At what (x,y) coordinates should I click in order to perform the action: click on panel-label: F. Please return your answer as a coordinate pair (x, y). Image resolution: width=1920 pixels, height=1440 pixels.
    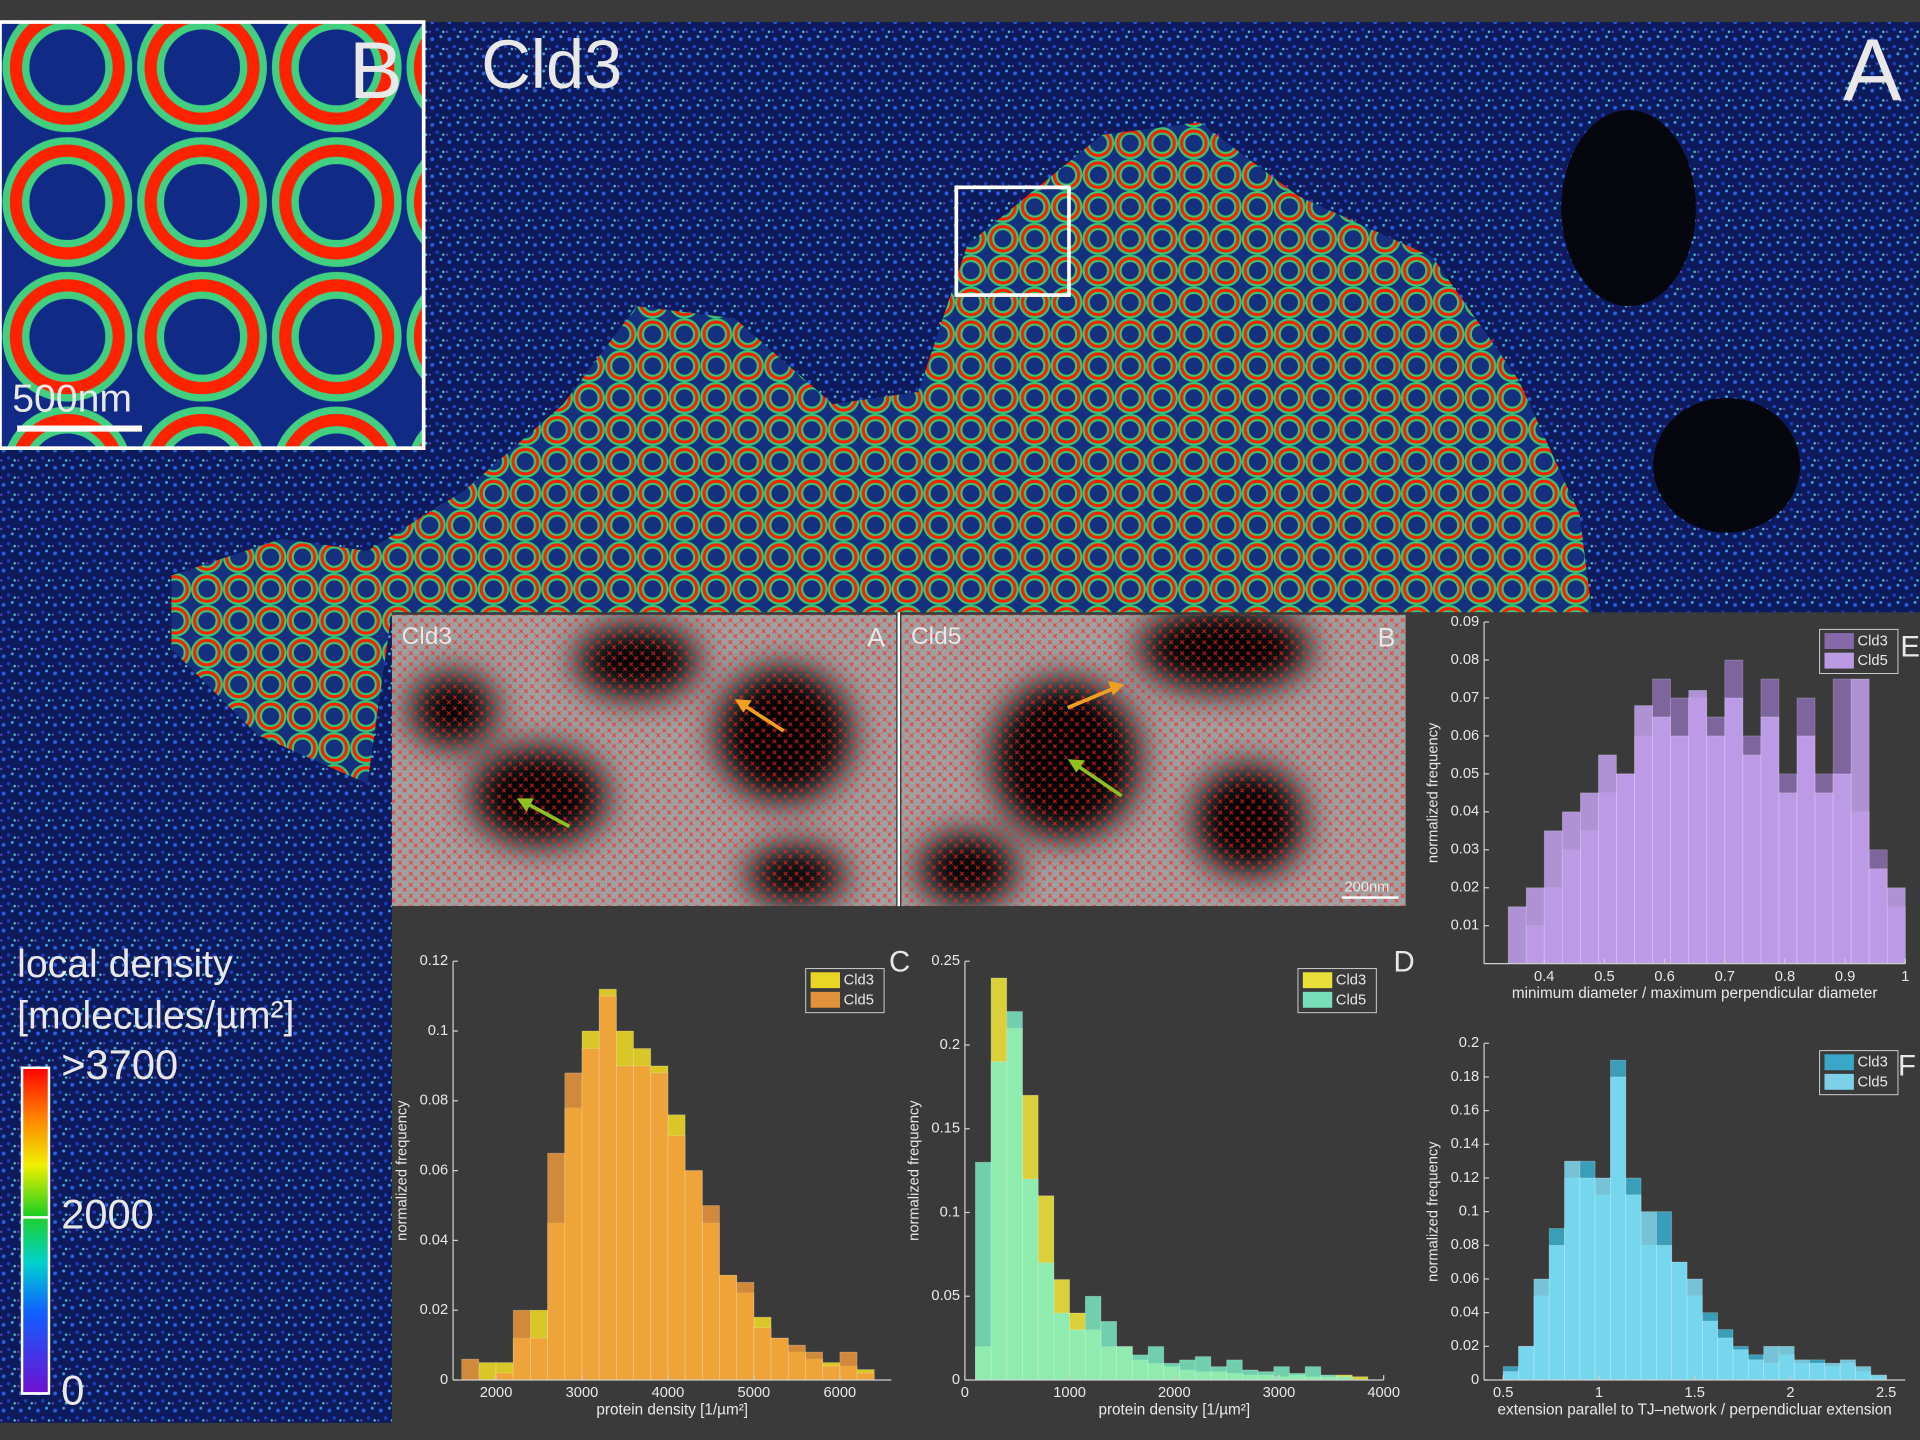
    Looking at the image, I should click on (1907, 1066).